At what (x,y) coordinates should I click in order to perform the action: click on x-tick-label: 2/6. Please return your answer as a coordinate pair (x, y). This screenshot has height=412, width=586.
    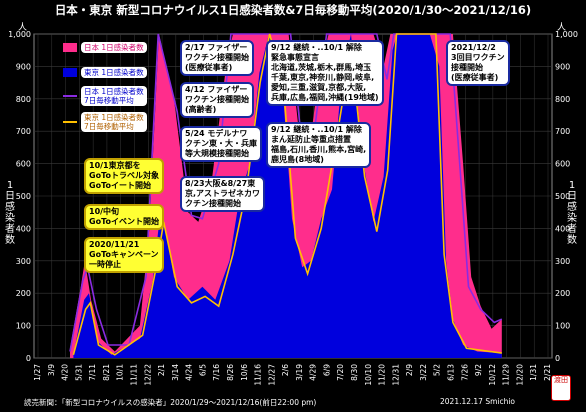
    Looking at the image, I should click on (285, 370).